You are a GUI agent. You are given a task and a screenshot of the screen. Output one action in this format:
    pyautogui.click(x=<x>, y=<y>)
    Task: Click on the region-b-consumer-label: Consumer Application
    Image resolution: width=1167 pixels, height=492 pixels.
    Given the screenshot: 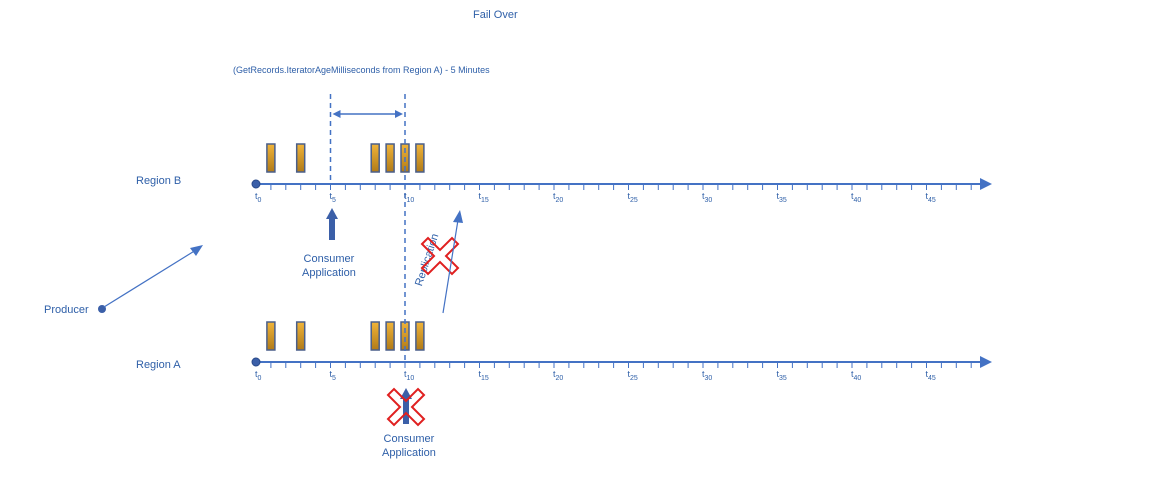 What is the action you would take?
    pyautogui.click(x=329, y=266)
    